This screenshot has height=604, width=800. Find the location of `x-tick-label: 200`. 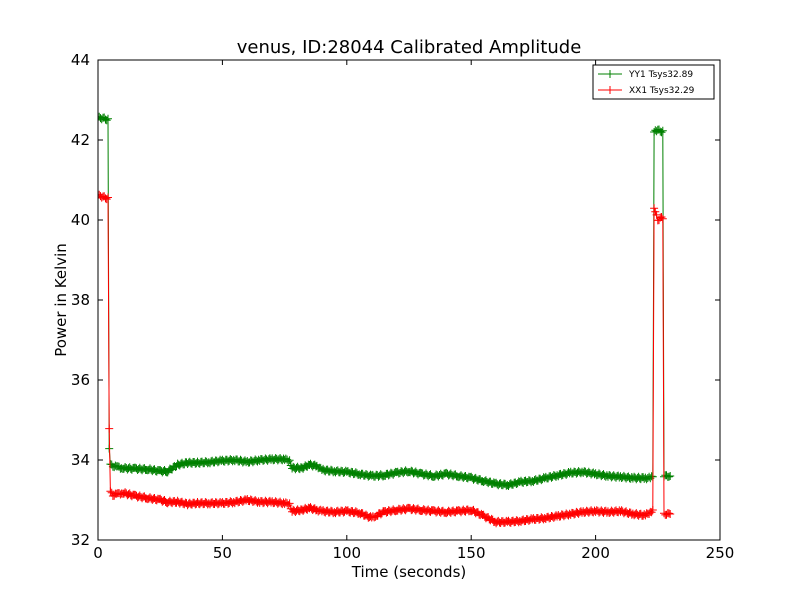

x-tick-label: 200 is located at coordinates (595, 553).